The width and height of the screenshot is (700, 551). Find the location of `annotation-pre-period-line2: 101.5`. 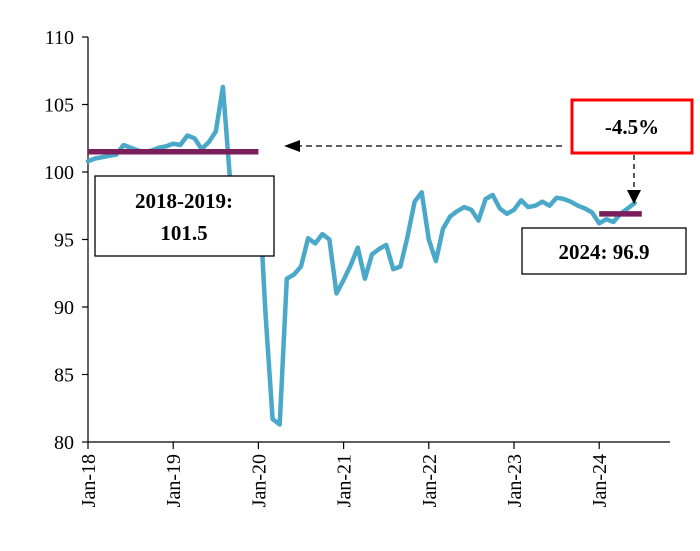

annotation-pre-period-line2: 101.5 is located at coordinates (183, 233).